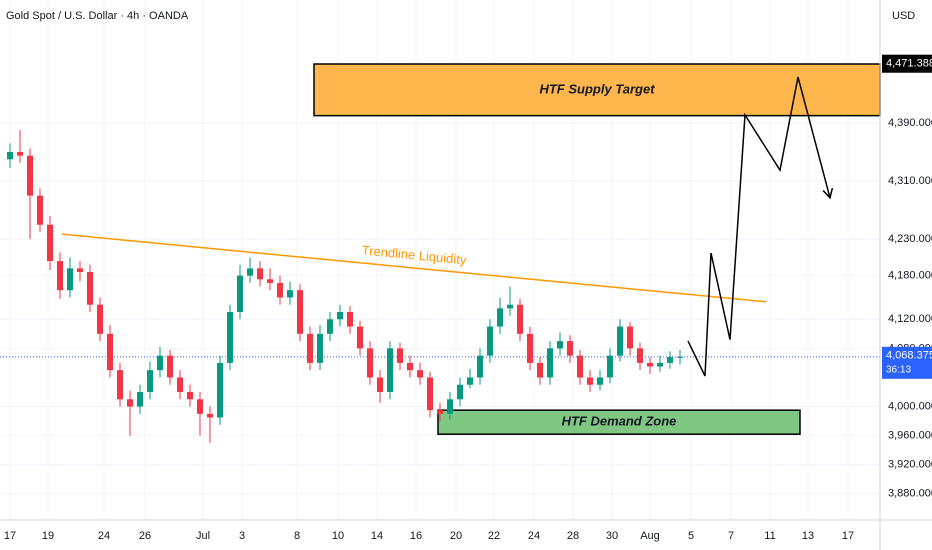 The image size is (932, 550). What do you see at coordinates (414, 268) in the screenshot?
I see `trendline` at bounding box center [414, 268].